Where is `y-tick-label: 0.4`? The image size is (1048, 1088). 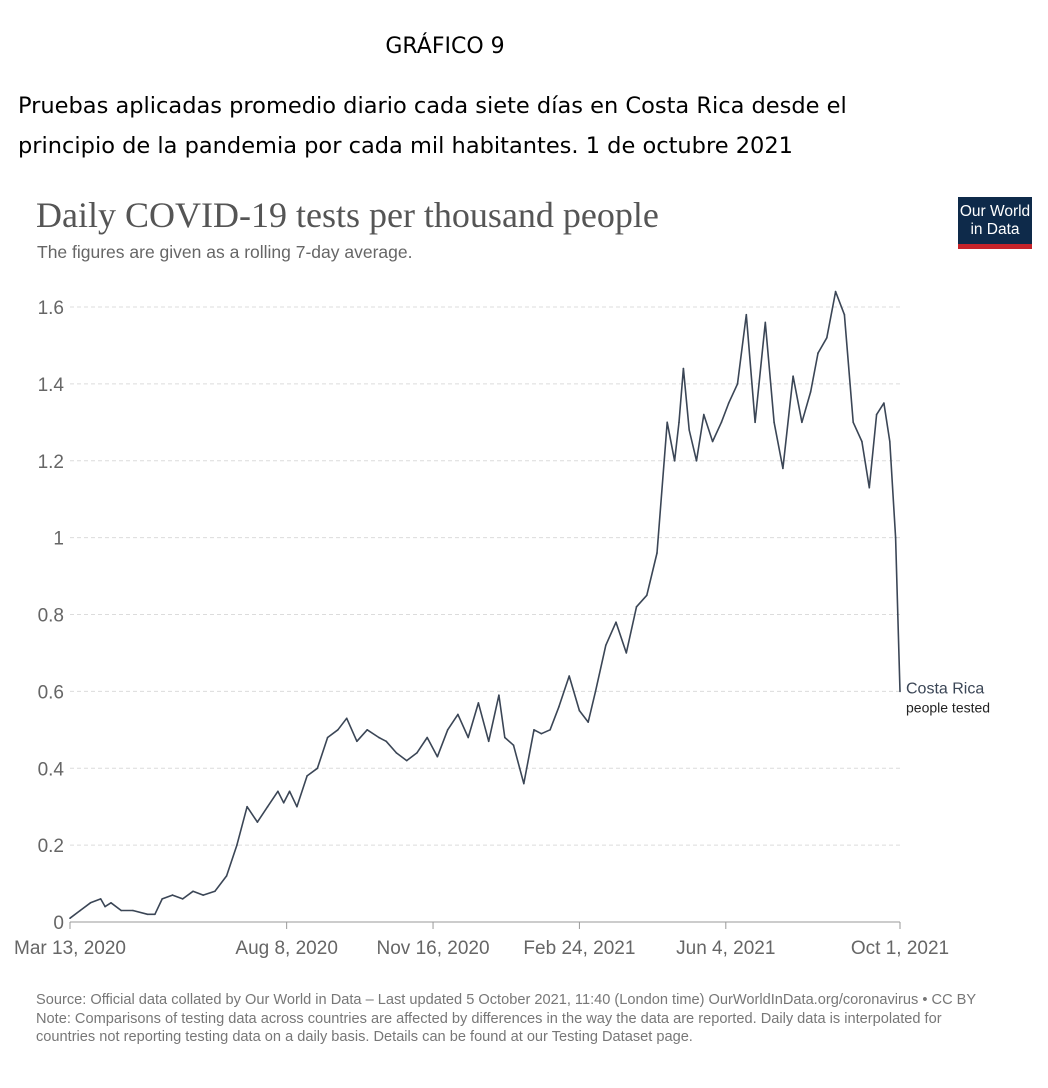 y-tick-label: 0.4 is located at coordinates (51, 769).